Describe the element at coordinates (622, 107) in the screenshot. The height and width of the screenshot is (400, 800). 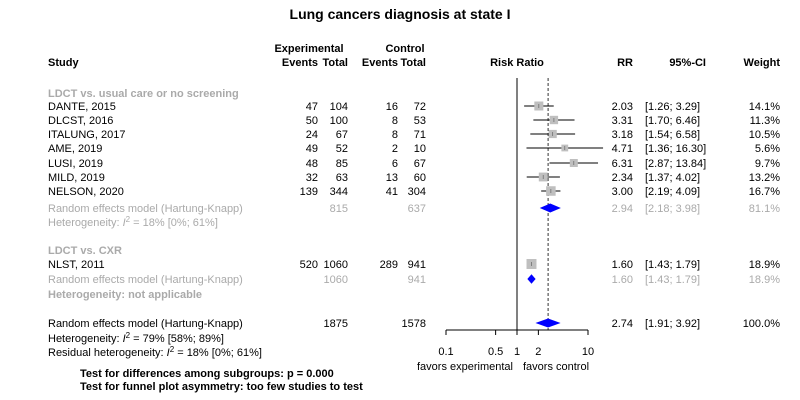
I see `rr-value: 2.03` at that location.